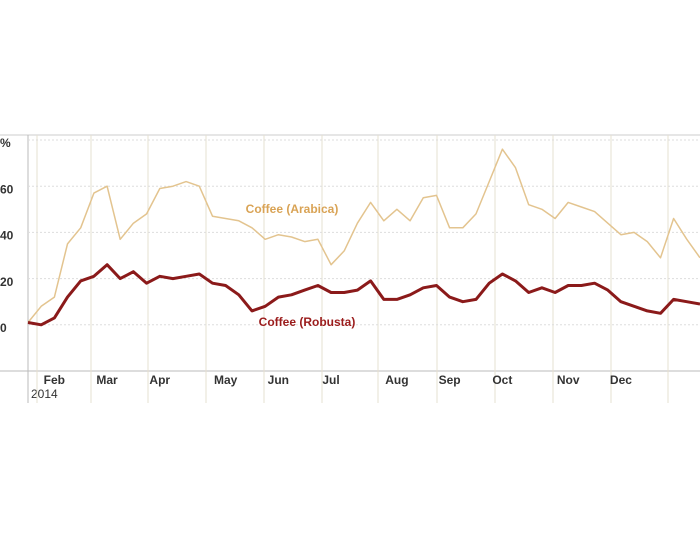 The height and width of the screenshot is (541, 700). I want to click on x-tick-label: Feb, so click(54, 380).